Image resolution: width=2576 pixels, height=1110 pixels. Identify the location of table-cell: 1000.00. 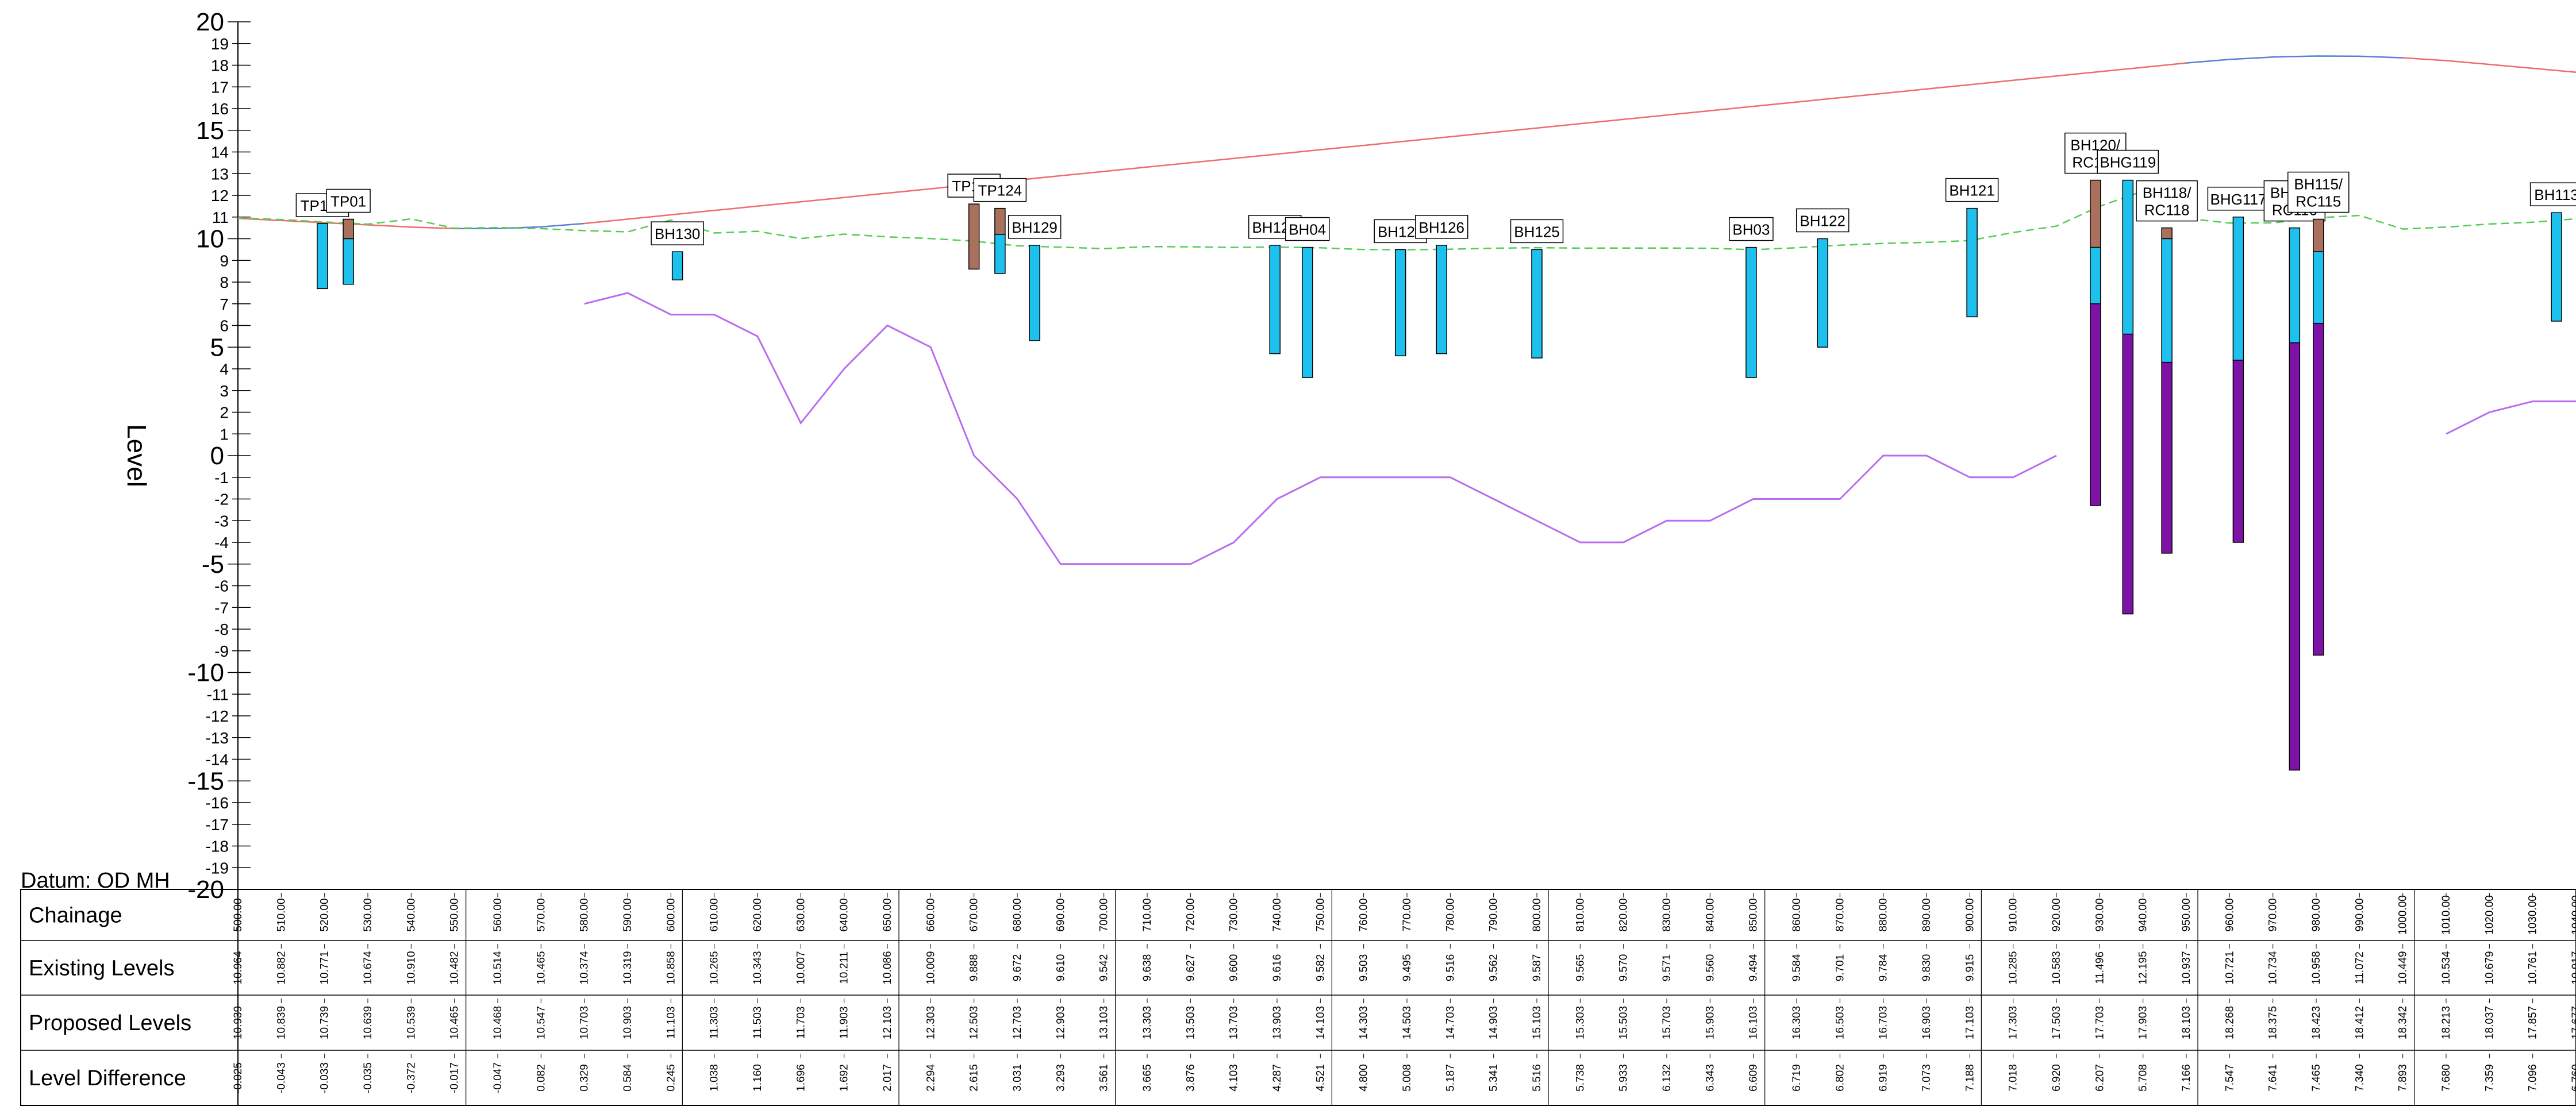
(2403, 915).